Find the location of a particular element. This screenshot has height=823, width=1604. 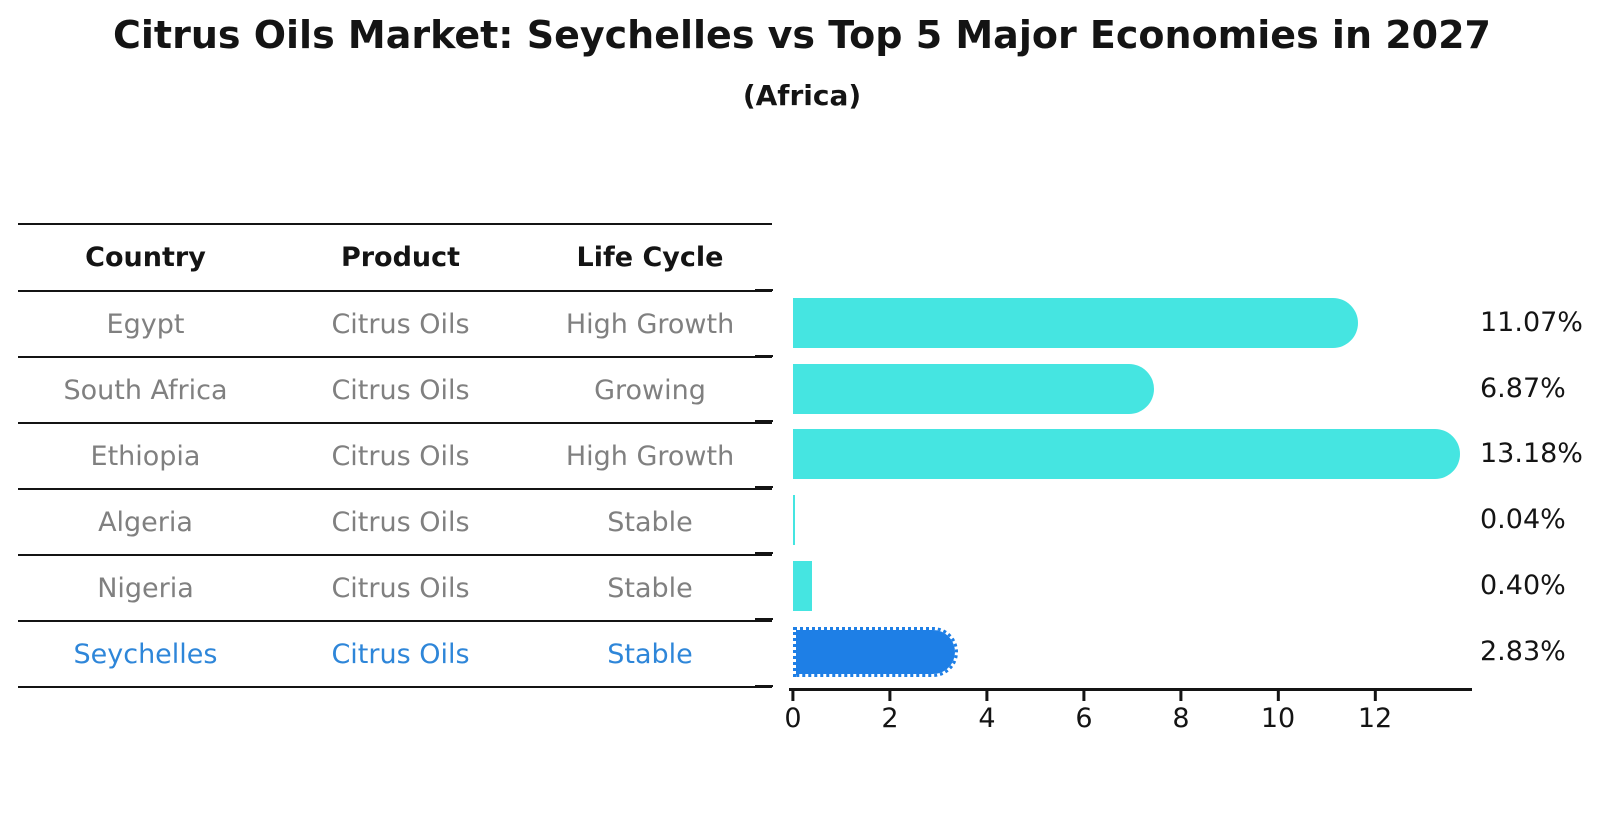

x-axis-tick: 2 is located at coordinates (890, 712).